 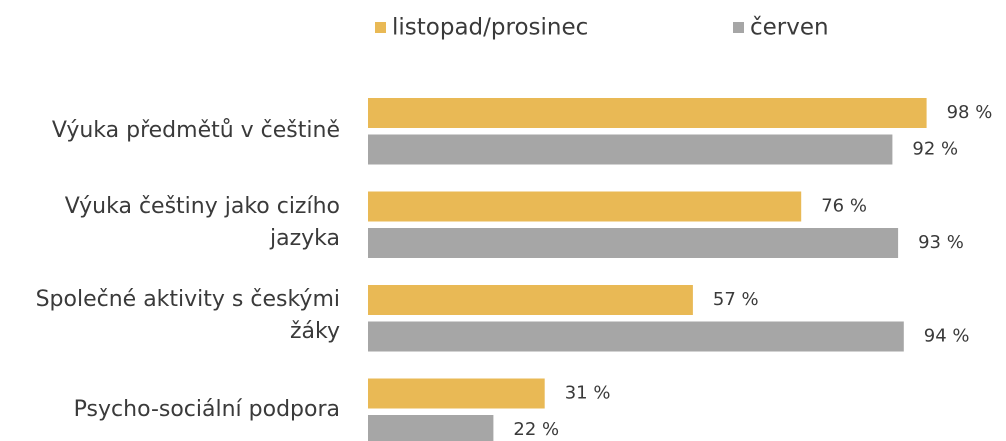 I want to click on value-label: 22 %, so click(x=536, y=429).